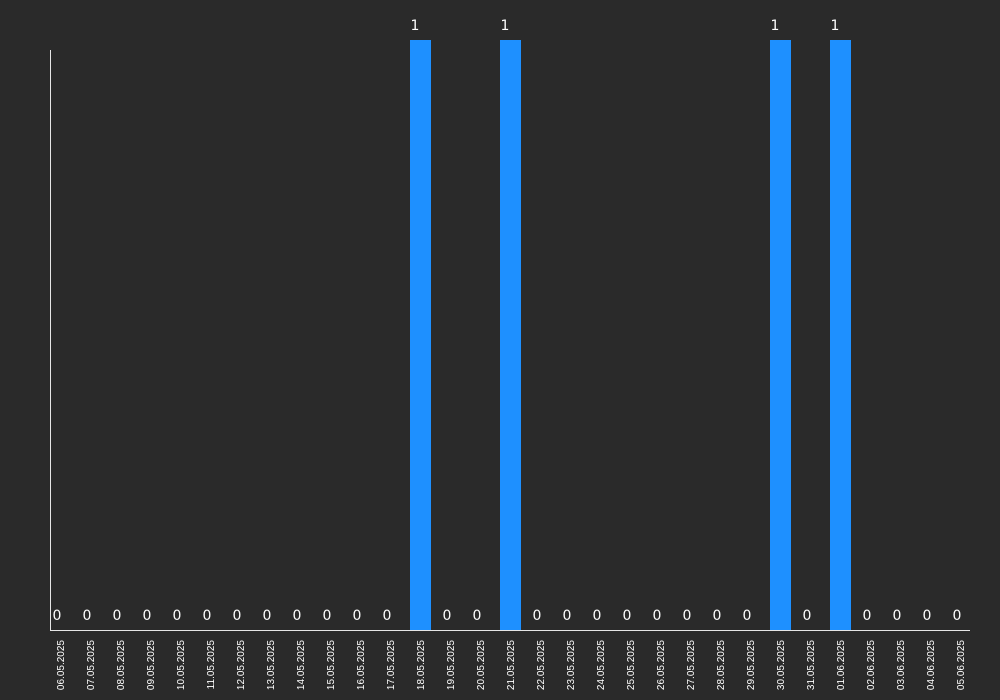  I want to click on value-label-26.05.2025: 0, so click(657, 616).